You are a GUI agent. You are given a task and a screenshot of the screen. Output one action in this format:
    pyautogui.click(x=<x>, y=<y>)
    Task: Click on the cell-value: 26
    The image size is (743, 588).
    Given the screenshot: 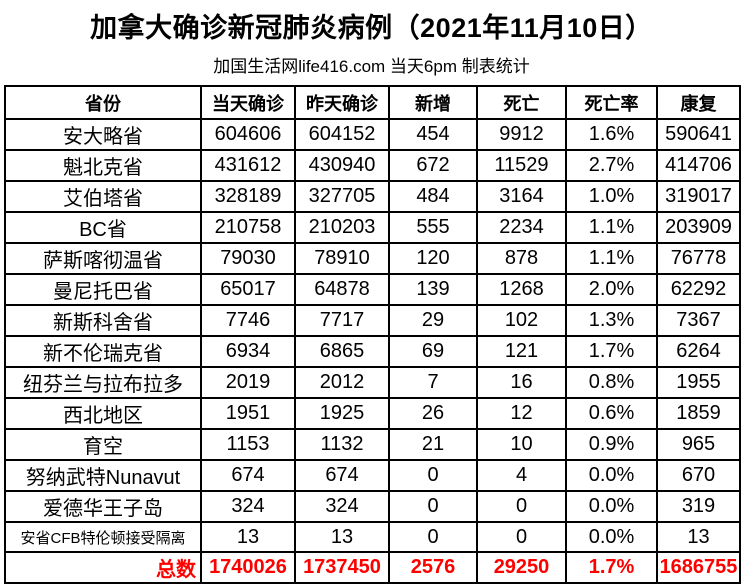 What is the action you would take?
    pyautogui.click(x=433, y=413)
    